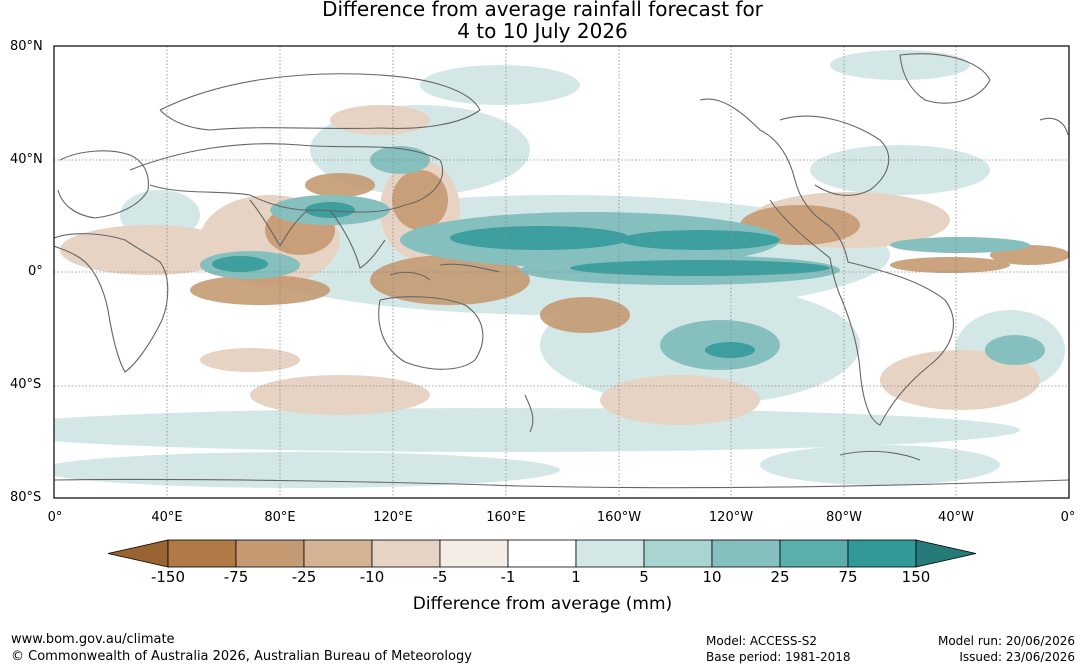  I want to click on colorbar-tick-label: 25, so click(780, 577).